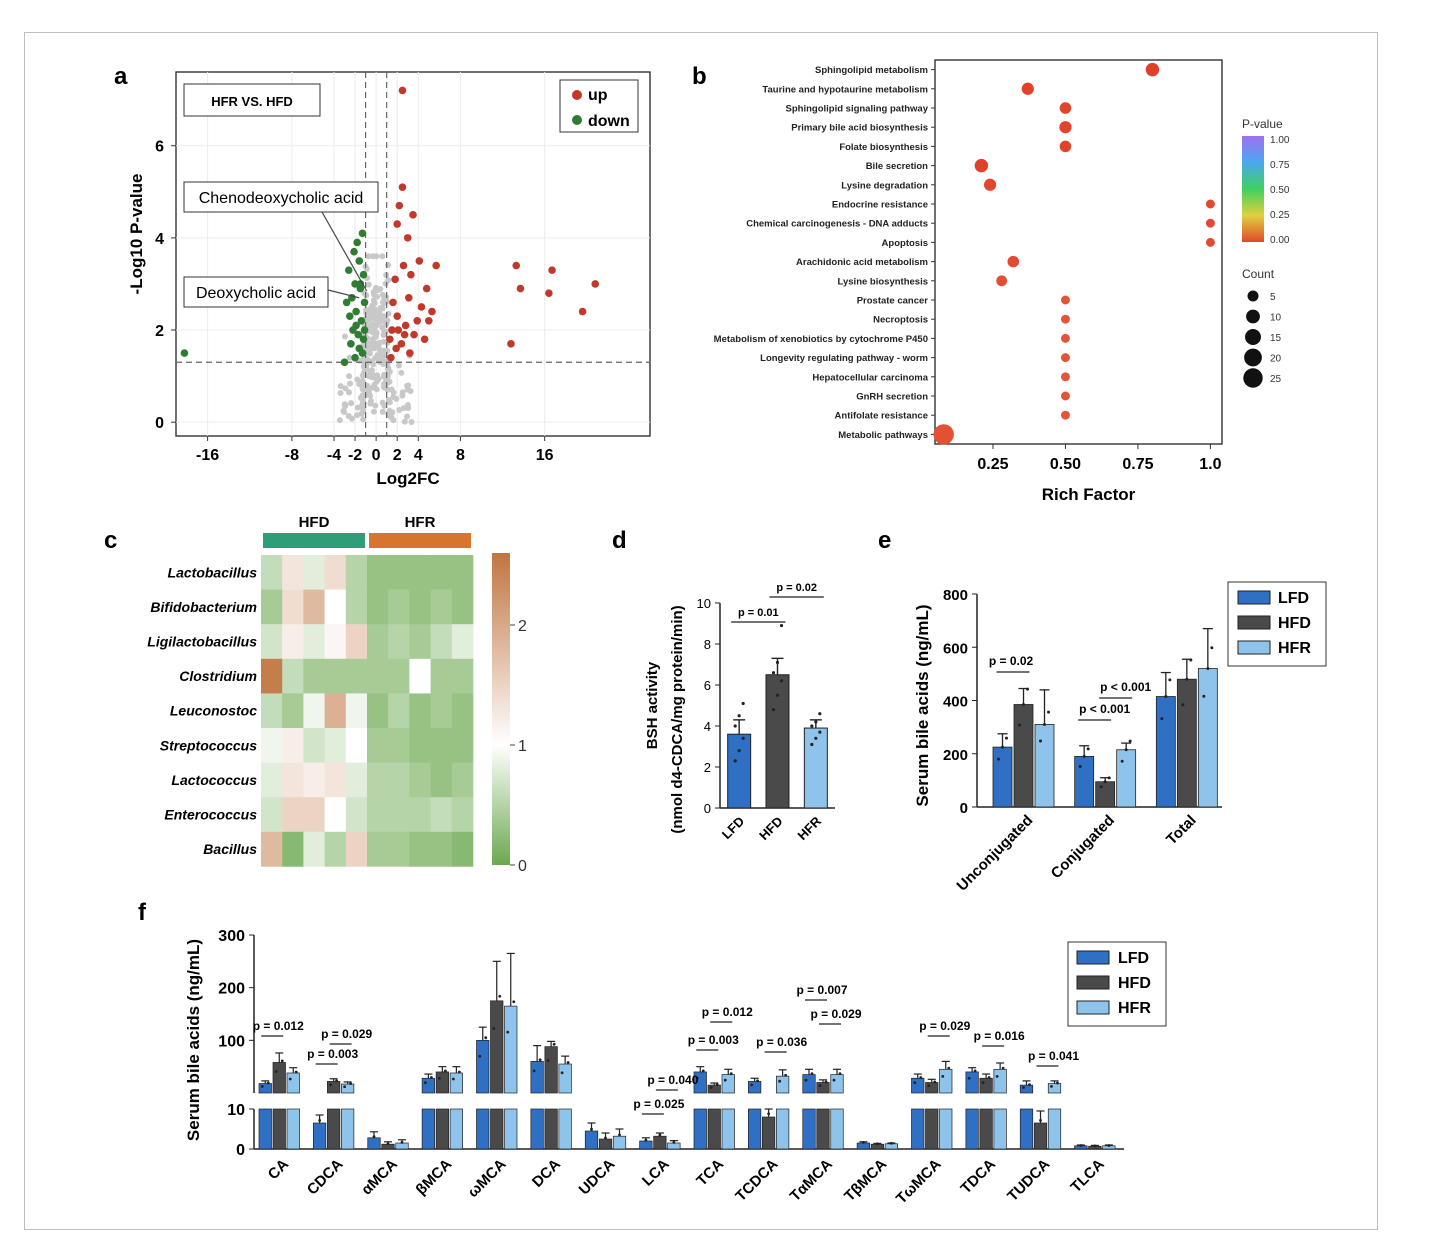 The width and height of the screenshot is (1450, 1240). What do you see at coordinates (428, 1085) in the screenshot?
I see `bar-lfd-upper` at bounding box center [428, 1085].